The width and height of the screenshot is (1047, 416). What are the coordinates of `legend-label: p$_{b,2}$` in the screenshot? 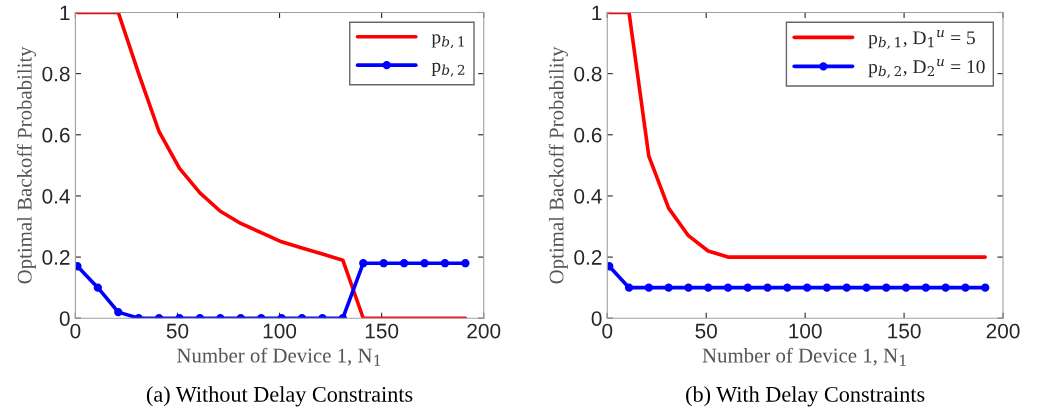 It's located at (448, 69).